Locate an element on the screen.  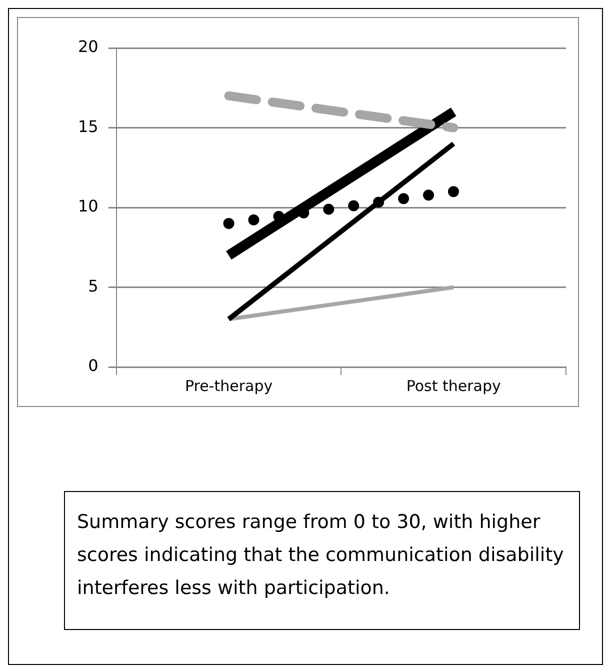
y-tick-label: 0 is located at coordinates (93, 366).